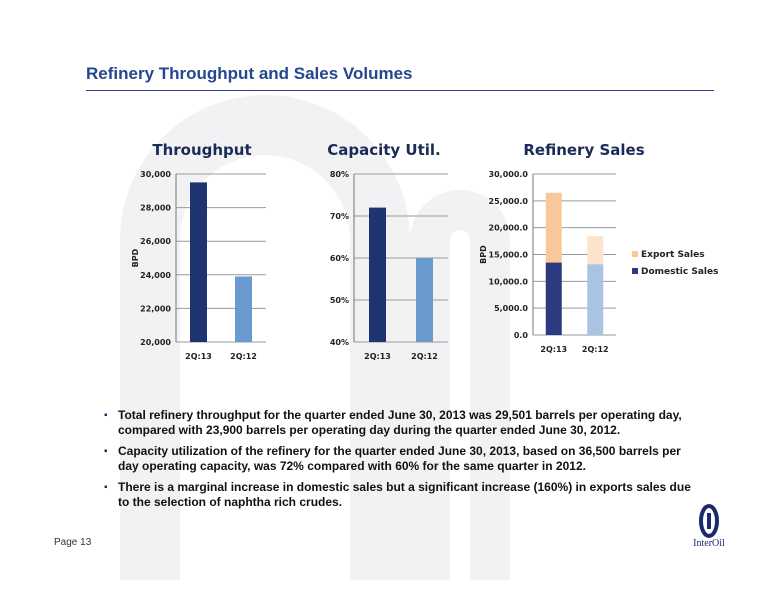 This screenshot has height=600, width=776. What do you see at coordinates (709, 543) in the screenshot?
I see `logo-wordmark: InterOil` at bounding box center [709, 543].